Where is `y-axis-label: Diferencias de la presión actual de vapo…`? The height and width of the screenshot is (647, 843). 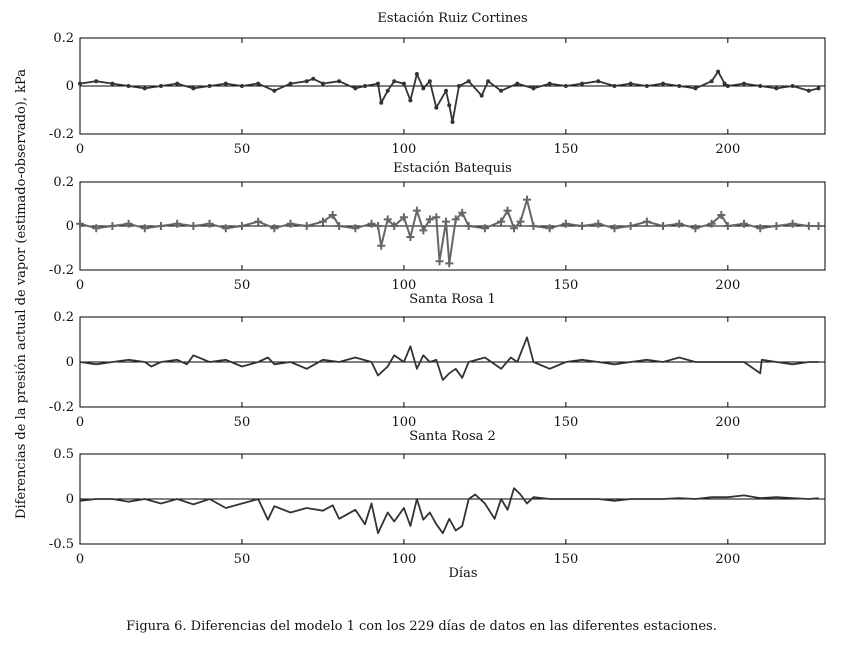
y-axis-label: Diferencias de la presión actual de vapo… is located at coordinates (21, 294).